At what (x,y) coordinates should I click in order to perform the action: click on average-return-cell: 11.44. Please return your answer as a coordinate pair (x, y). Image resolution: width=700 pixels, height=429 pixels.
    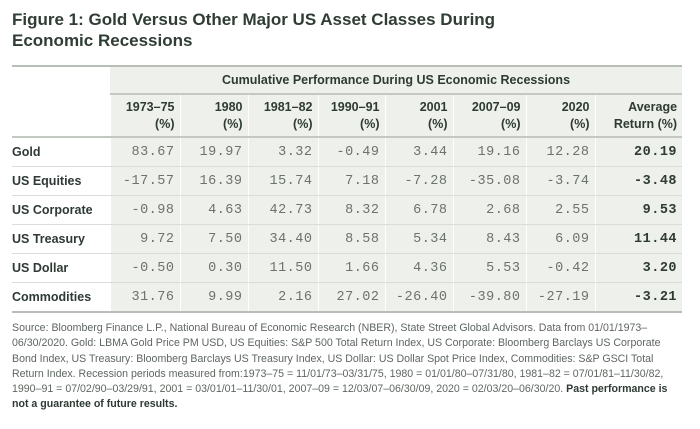
    Looking at the image, I should click on (638, 239).